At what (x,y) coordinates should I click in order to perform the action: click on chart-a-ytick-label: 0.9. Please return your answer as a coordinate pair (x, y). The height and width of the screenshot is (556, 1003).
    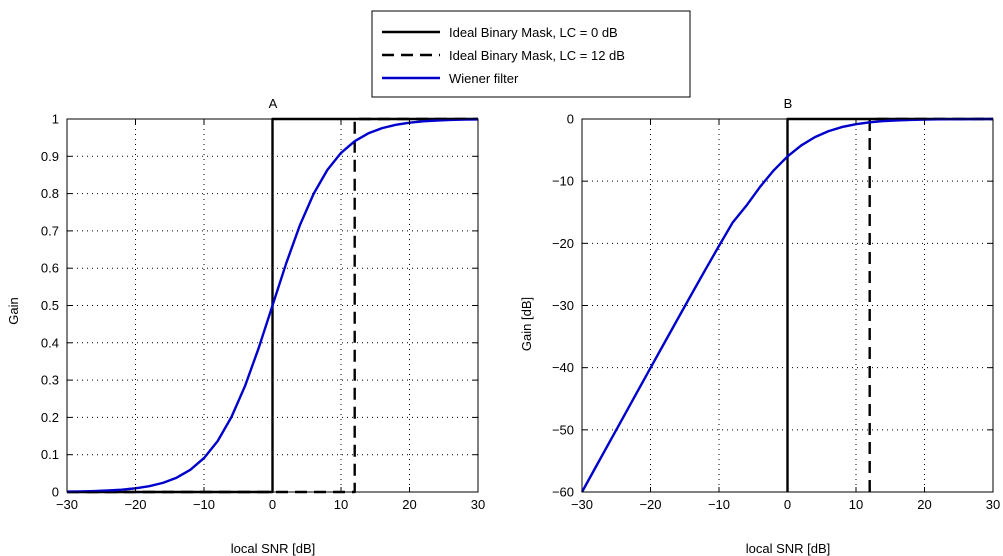
    Looking at the image, I should click on (50, 156).